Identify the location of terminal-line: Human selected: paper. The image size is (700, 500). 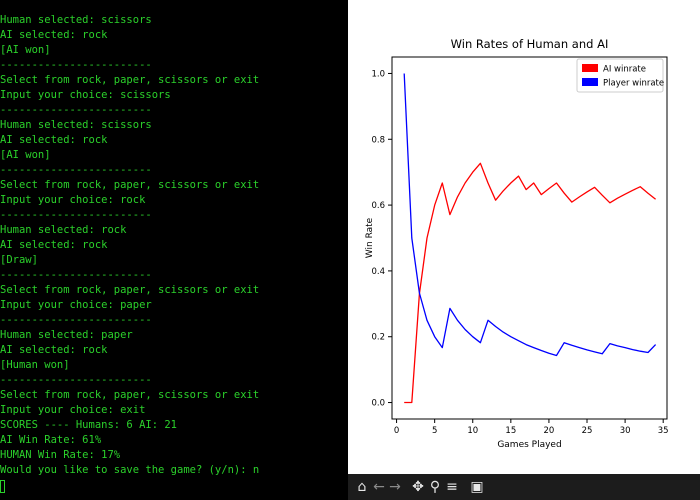
(66, 335).